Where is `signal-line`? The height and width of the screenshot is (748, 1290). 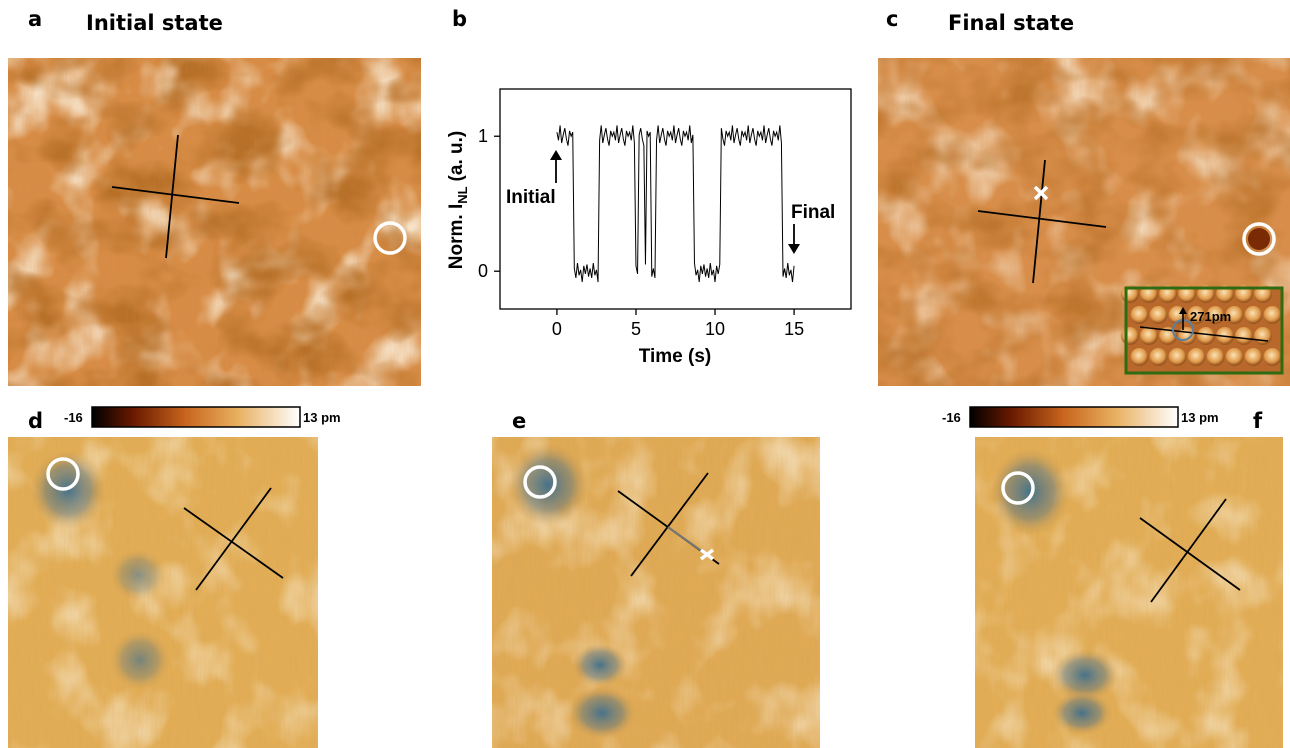 signal-line is located at coordinates (675, 204).